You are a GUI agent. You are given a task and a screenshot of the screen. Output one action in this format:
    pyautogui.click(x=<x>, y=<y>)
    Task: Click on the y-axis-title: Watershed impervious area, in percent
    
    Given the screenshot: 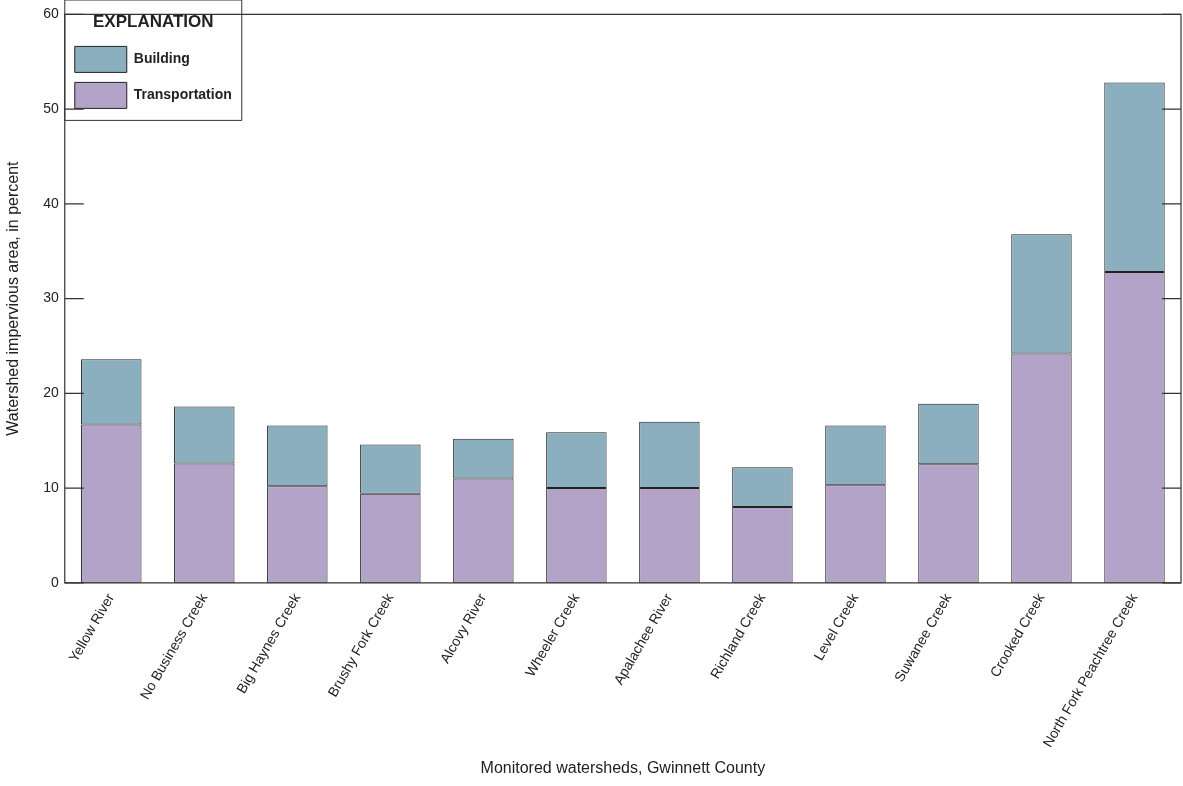 What is the action you would take?
    pyautogui.click(x=13, y=298)
    